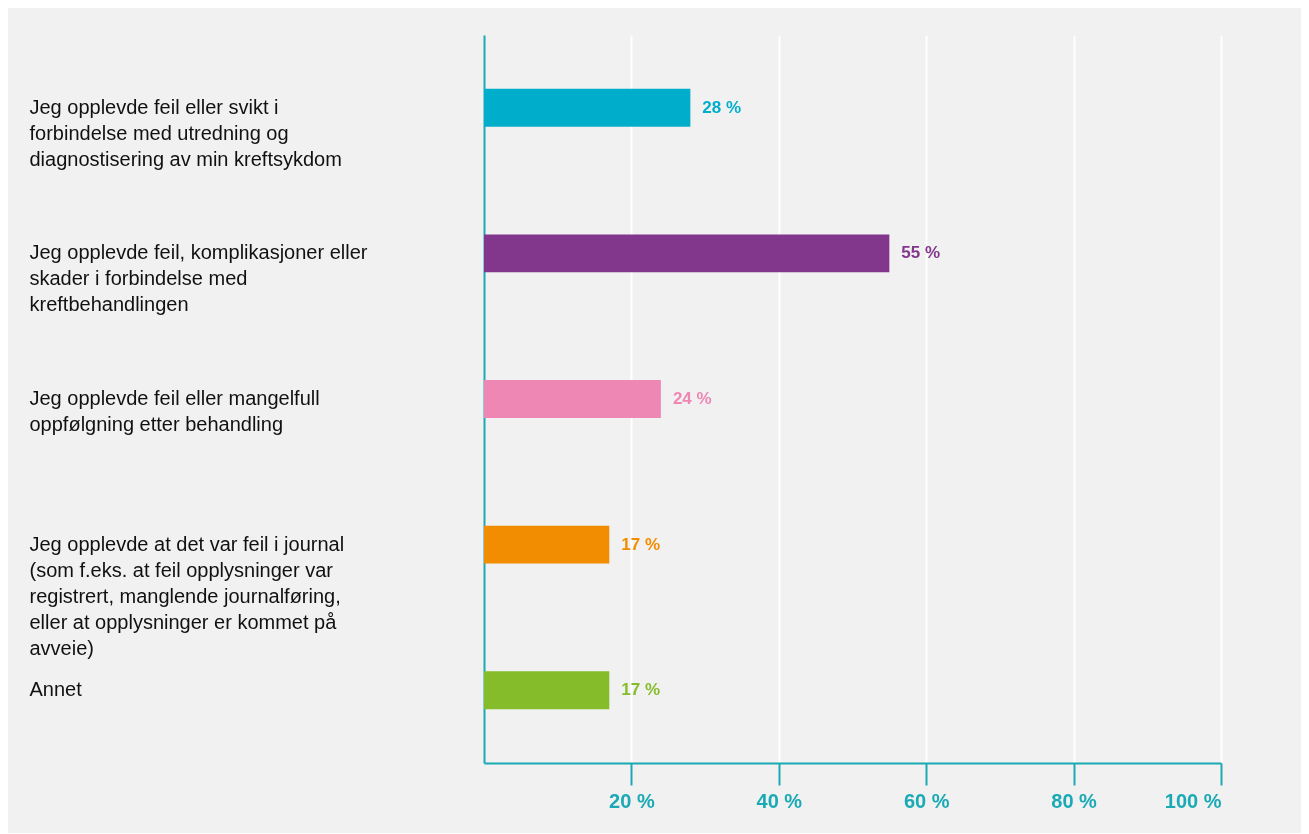  What do you see at coordinates (779, 800) in the screenshot?
I see `x-tick-label: 40 %` at bounding box center [779, 800].